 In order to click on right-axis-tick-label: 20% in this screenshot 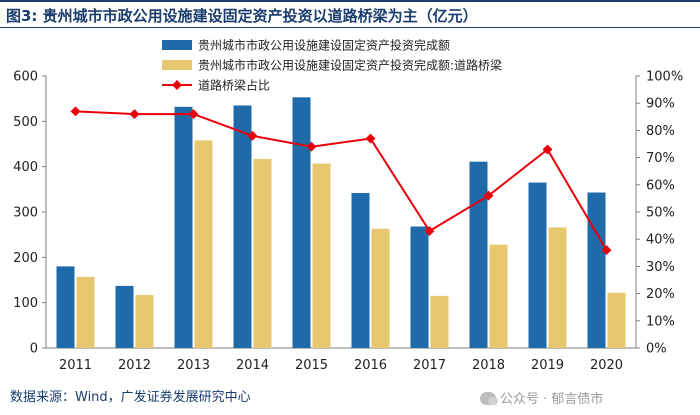, I will do `click(660, 294)`.